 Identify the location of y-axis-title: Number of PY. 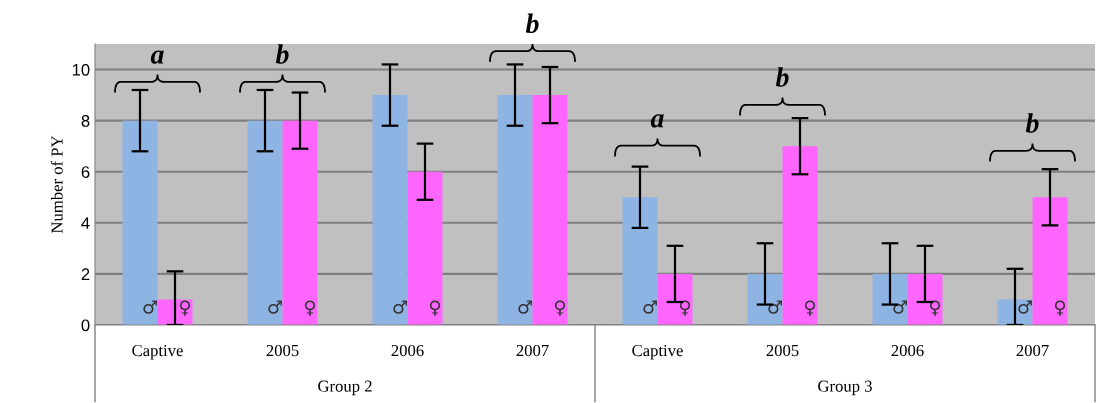
(56, 184).